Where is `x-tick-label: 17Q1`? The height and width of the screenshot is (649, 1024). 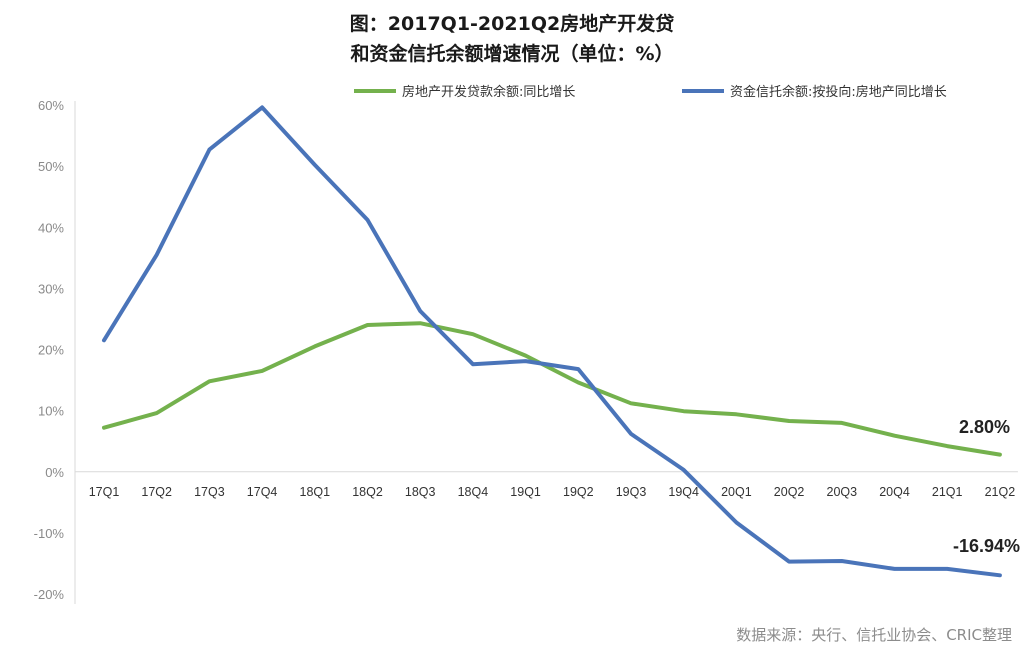 x-tick-label: 17Q1 is located at coordinates (104, 492).